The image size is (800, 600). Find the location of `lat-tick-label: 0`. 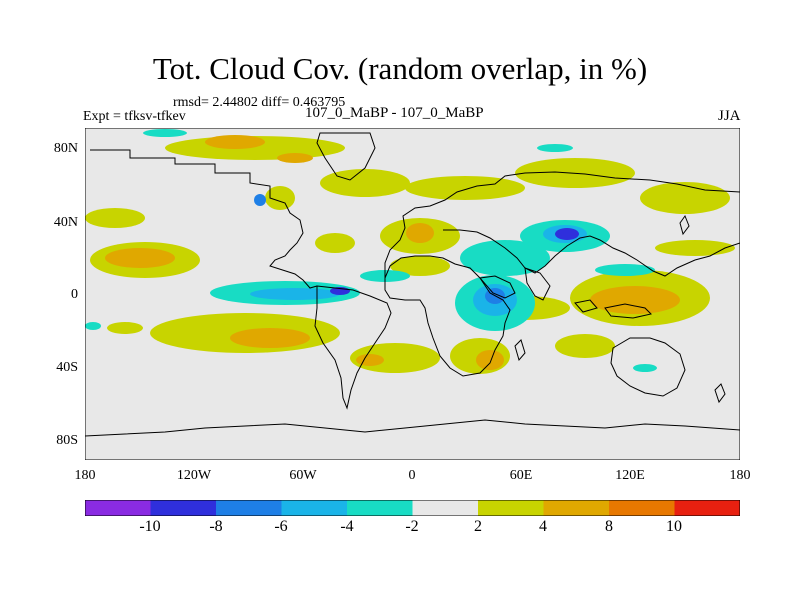

lat-tick-label: 0 is located at coordinates (74, 294).